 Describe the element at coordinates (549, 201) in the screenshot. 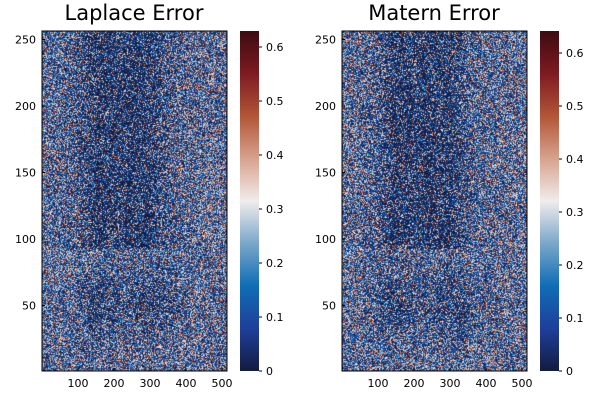

I see `matern-colorbar-gradient` at that location.